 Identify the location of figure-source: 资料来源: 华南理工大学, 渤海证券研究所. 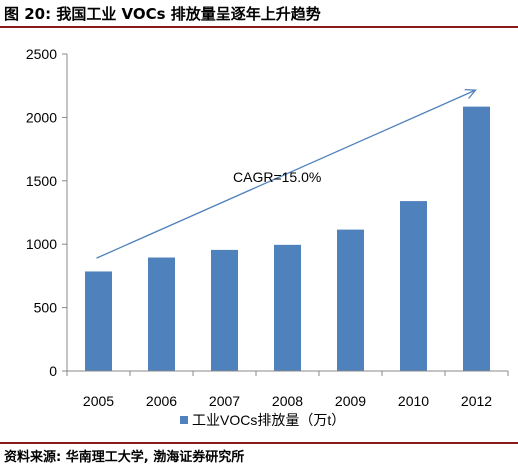
(124, 457).